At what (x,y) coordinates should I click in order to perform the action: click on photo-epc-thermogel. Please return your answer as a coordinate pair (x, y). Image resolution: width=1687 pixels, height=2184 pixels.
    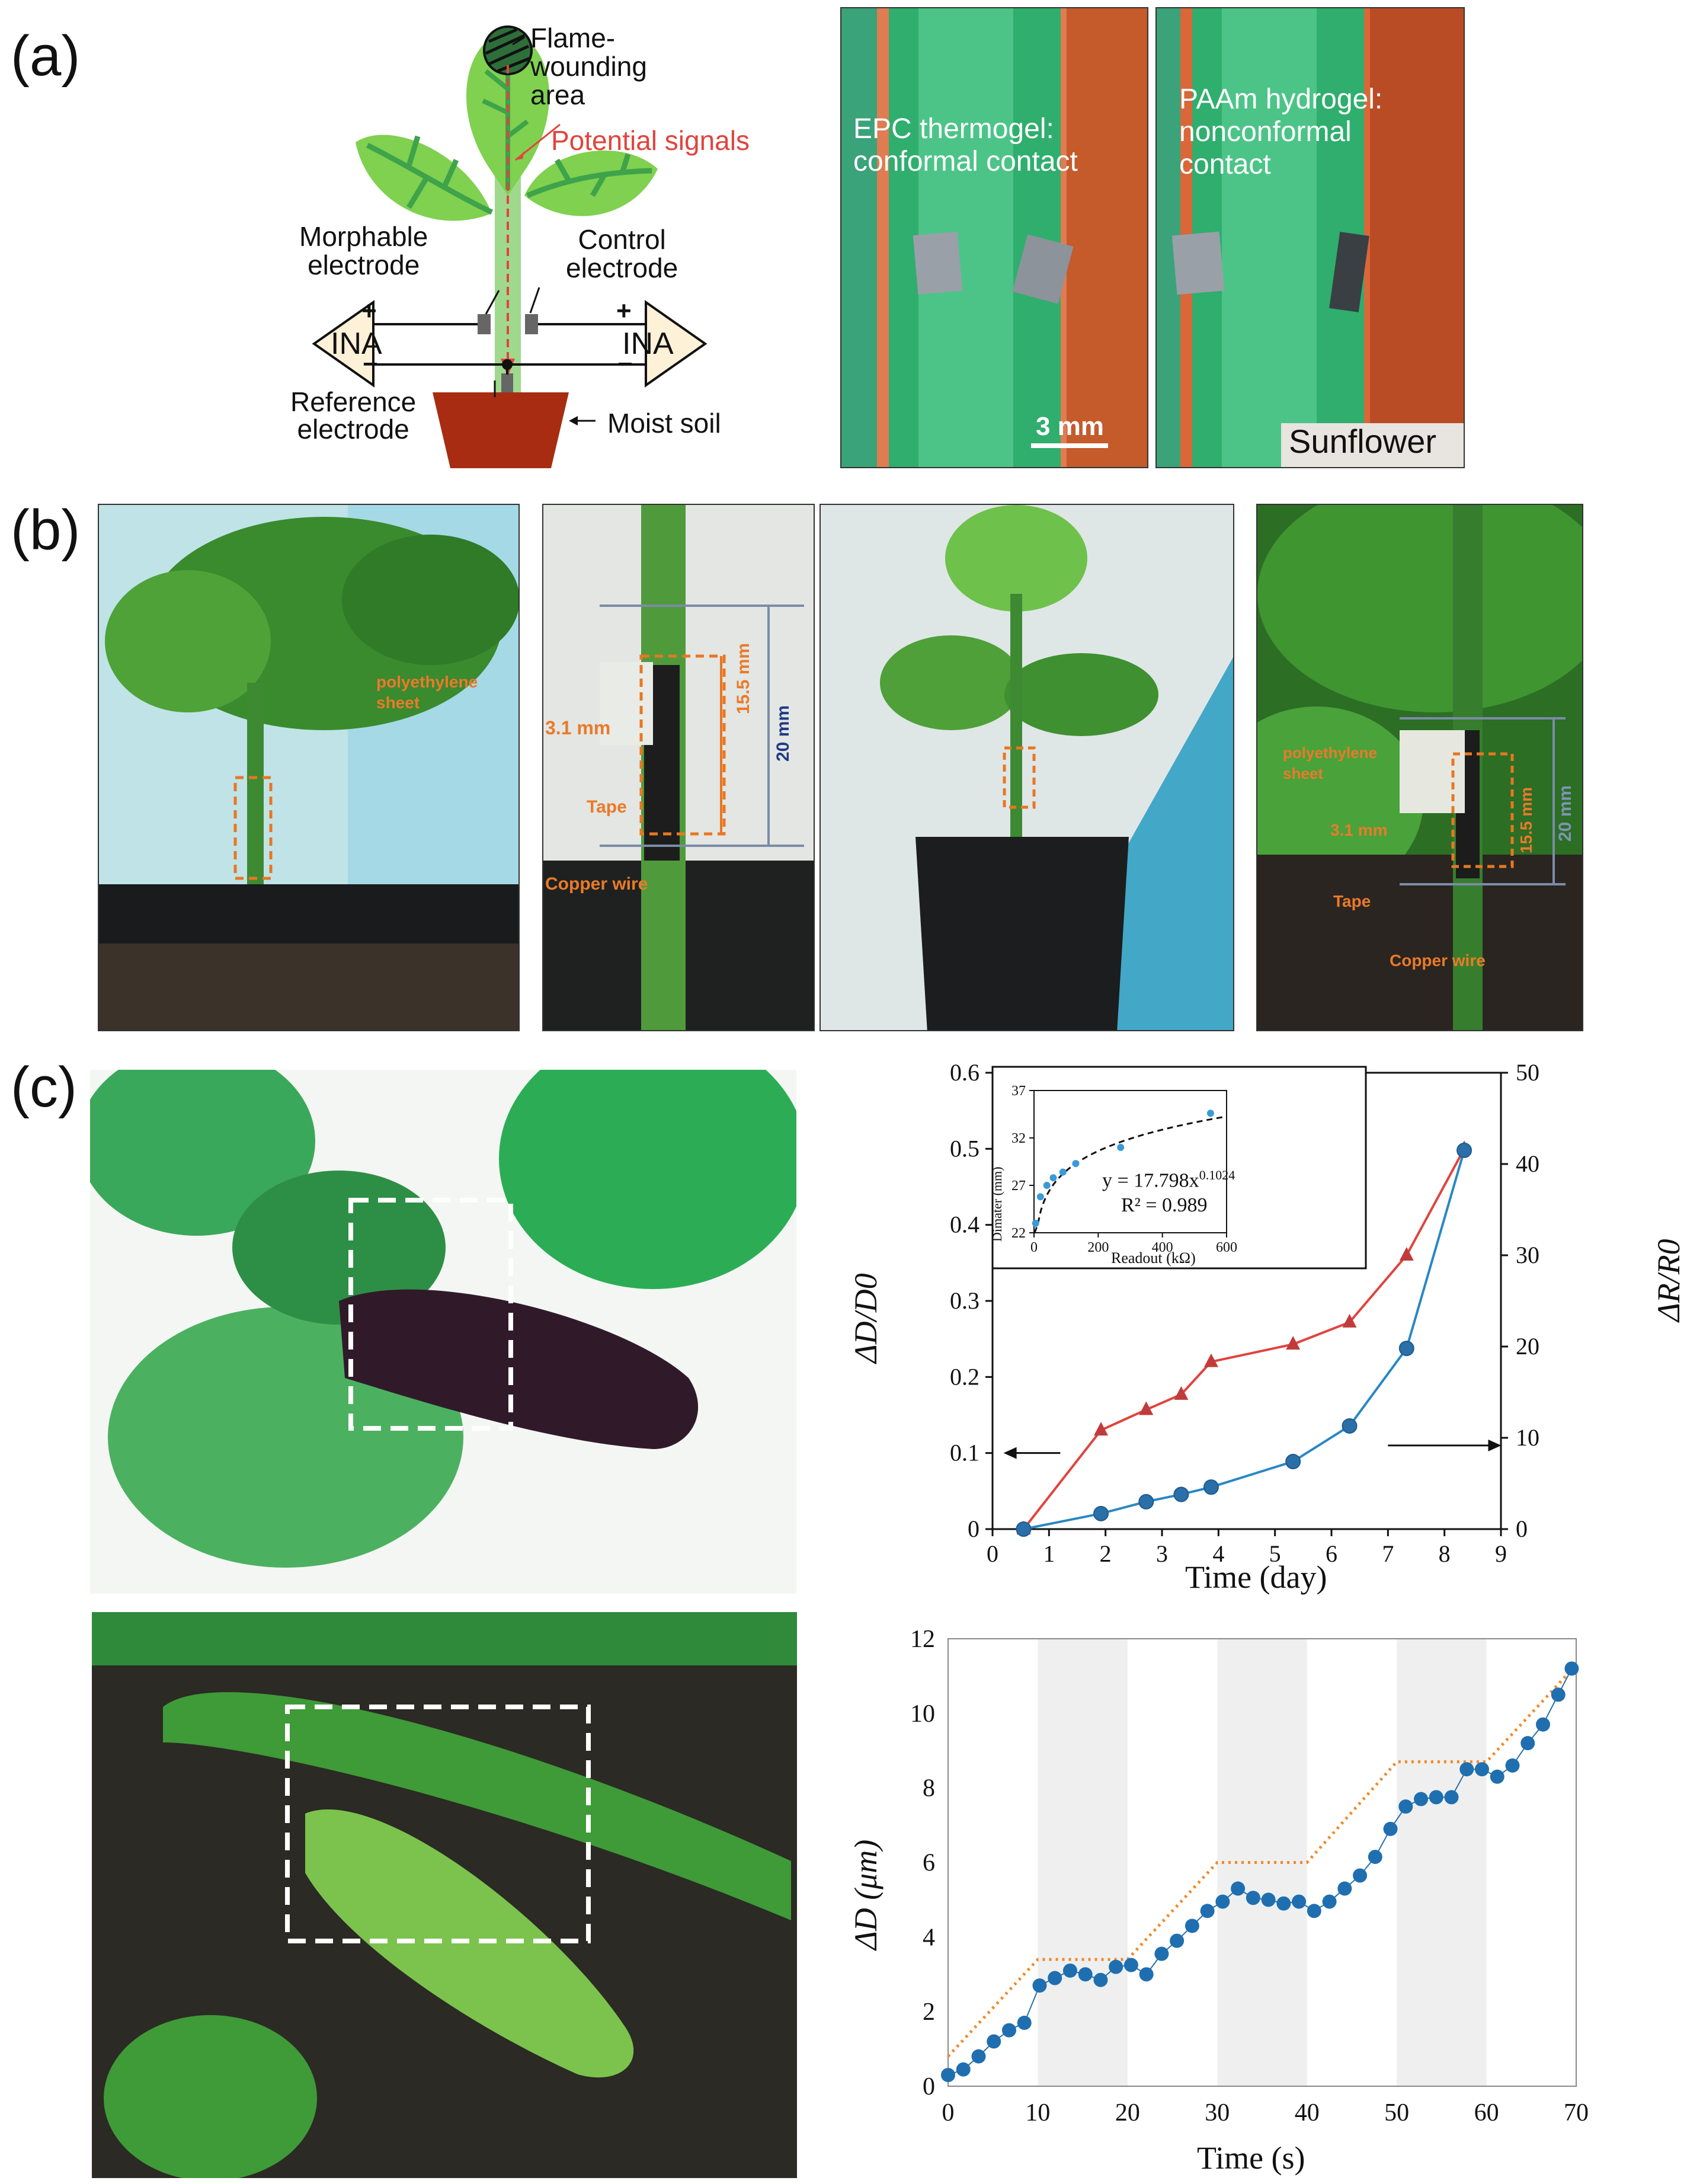
    Looking at the image, I should click on (994, 237).